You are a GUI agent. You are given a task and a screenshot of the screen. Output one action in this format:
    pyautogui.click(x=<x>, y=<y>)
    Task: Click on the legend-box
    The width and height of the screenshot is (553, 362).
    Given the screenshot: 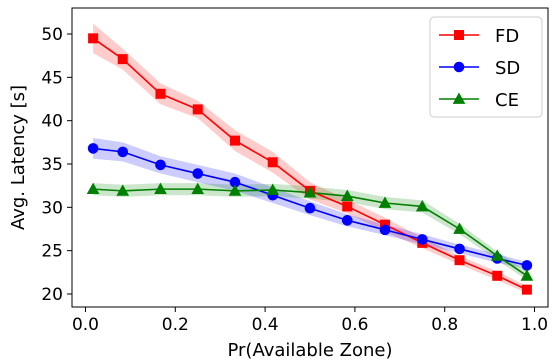 What is the action you would take?
    pyautogui.click(x=486, y=67)
    